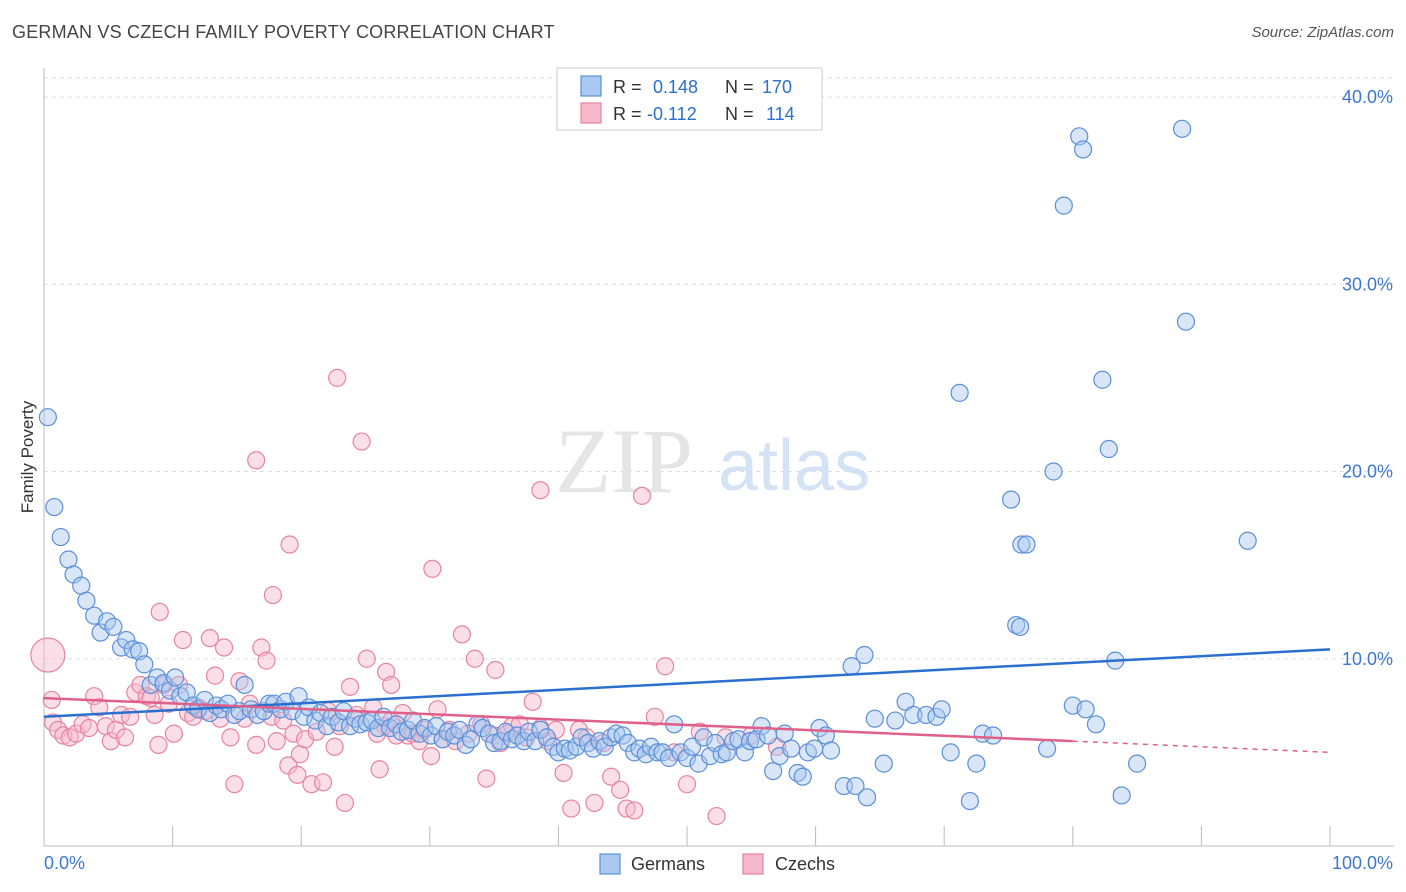 This screenshot has width=1406, height=892. What do you see at coordinates (1367, 97) in the screenshot?
I see `y-tick-label: 40.0%` at bounding box center [1367, 97].